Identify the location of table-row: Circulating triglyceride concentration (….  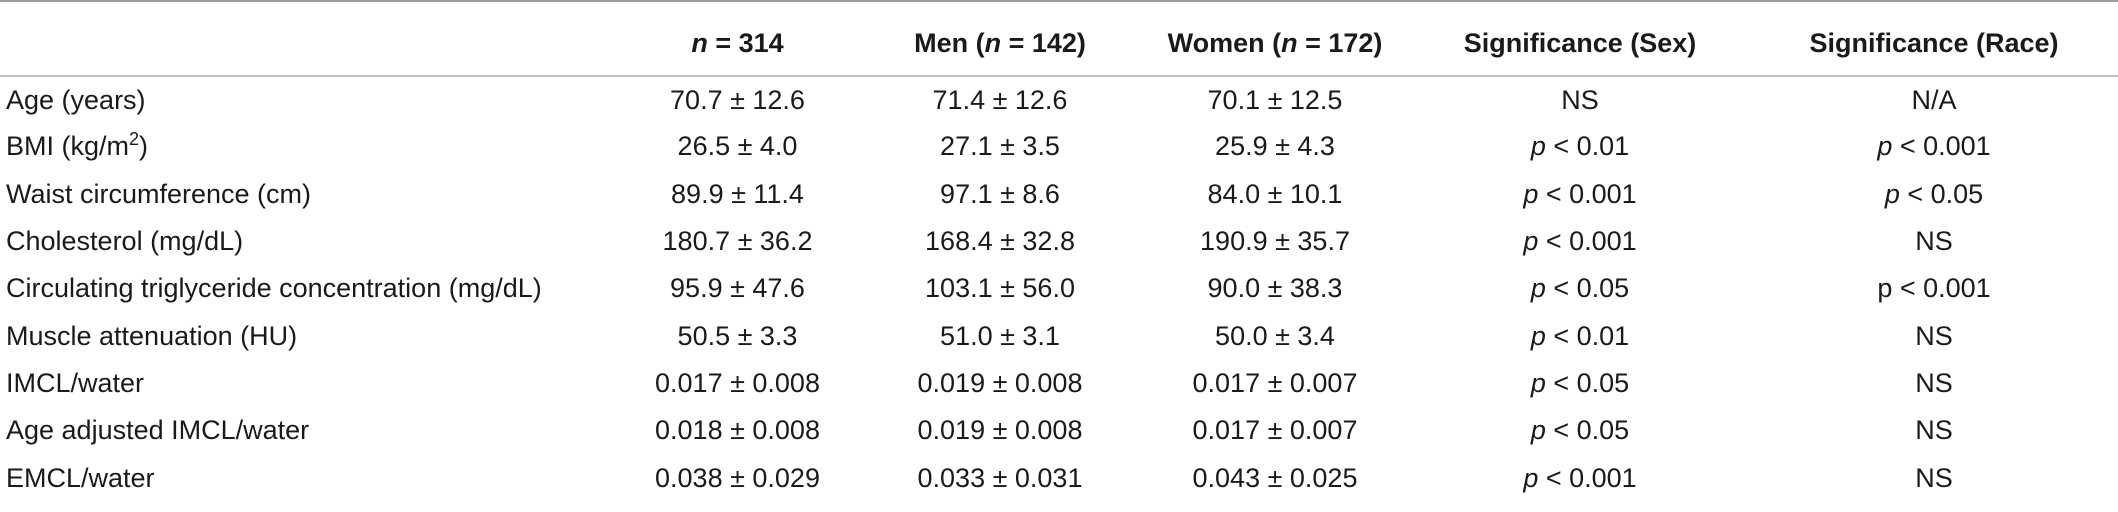
(1059, 288).